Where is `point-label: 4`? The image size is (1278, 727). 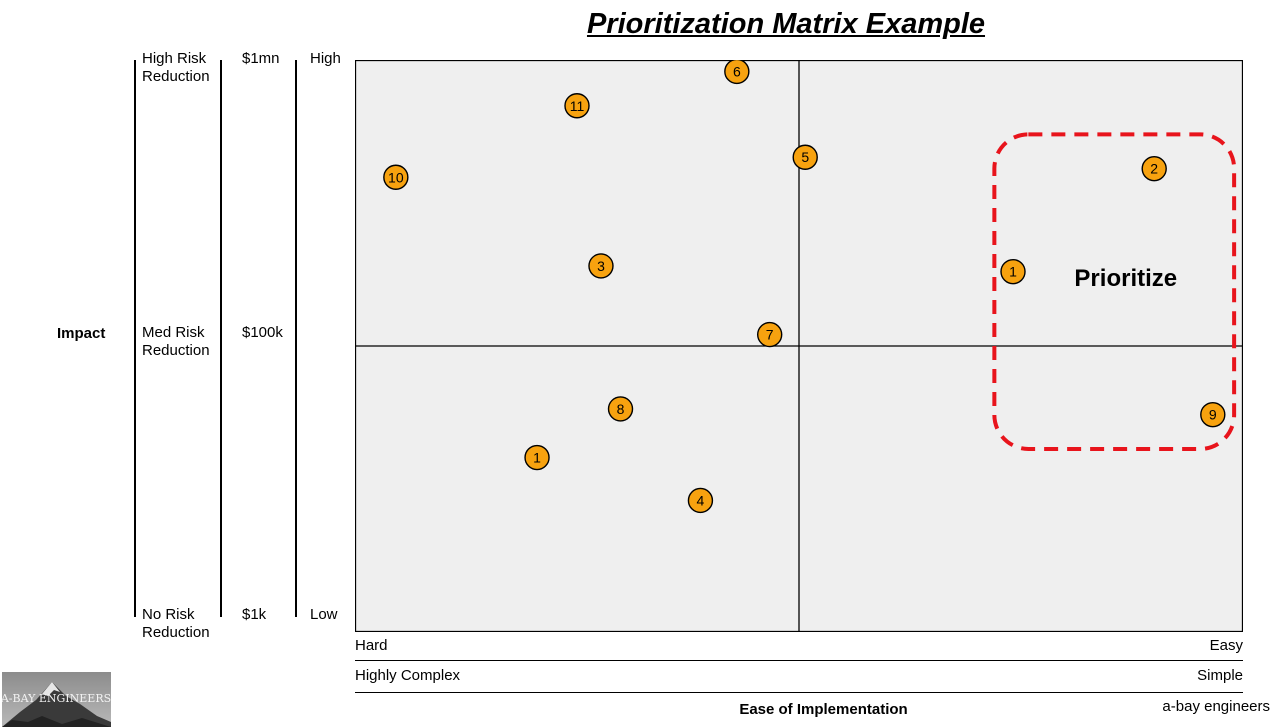
point-label: 4 is located at coordinates (701, 500).